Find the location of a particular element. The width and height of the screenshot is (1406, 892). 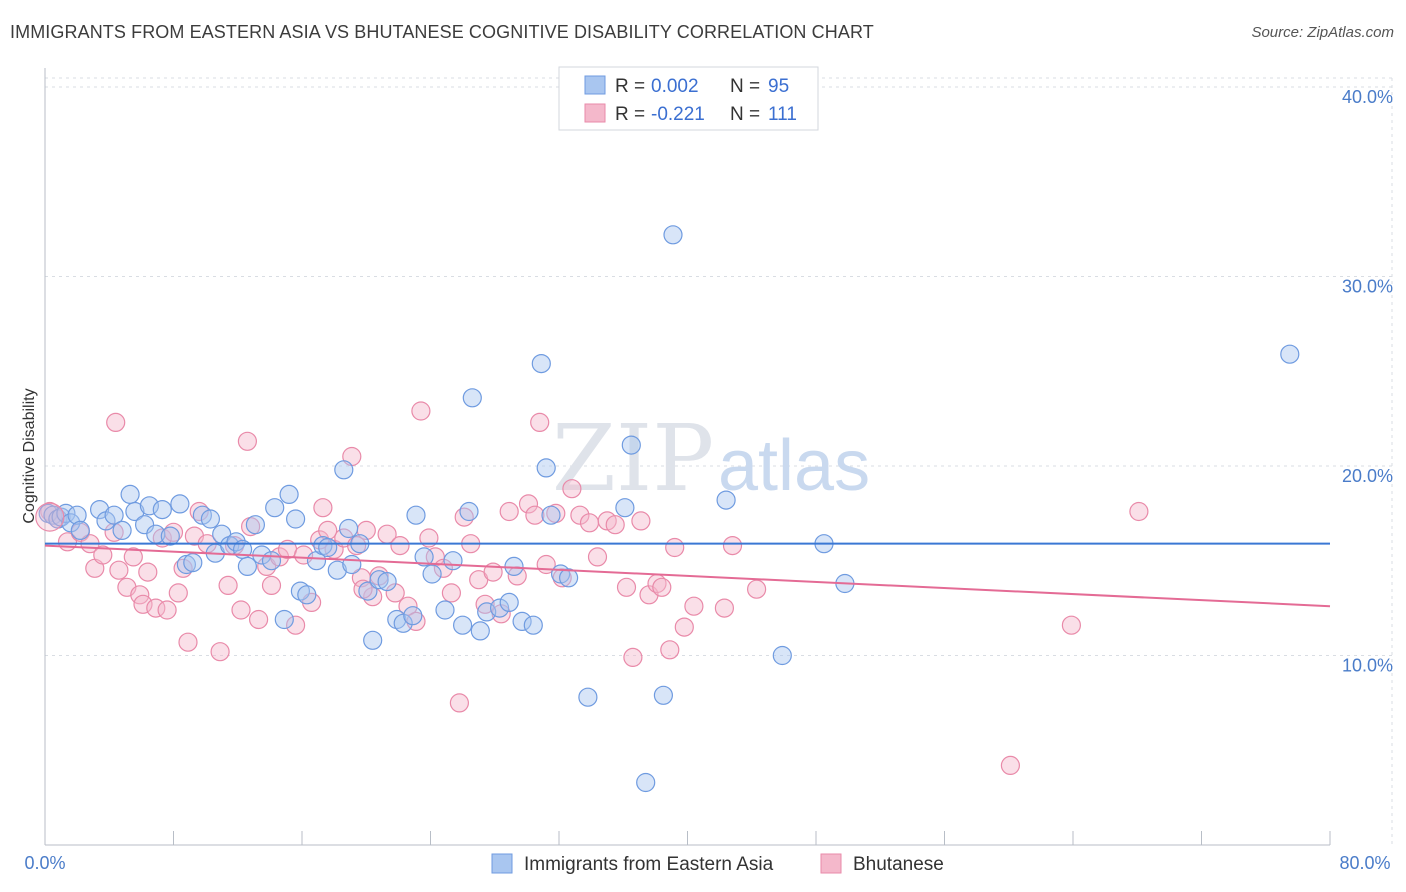

legend-r-value-1: 0.002 is located at coordinates (675, 86).